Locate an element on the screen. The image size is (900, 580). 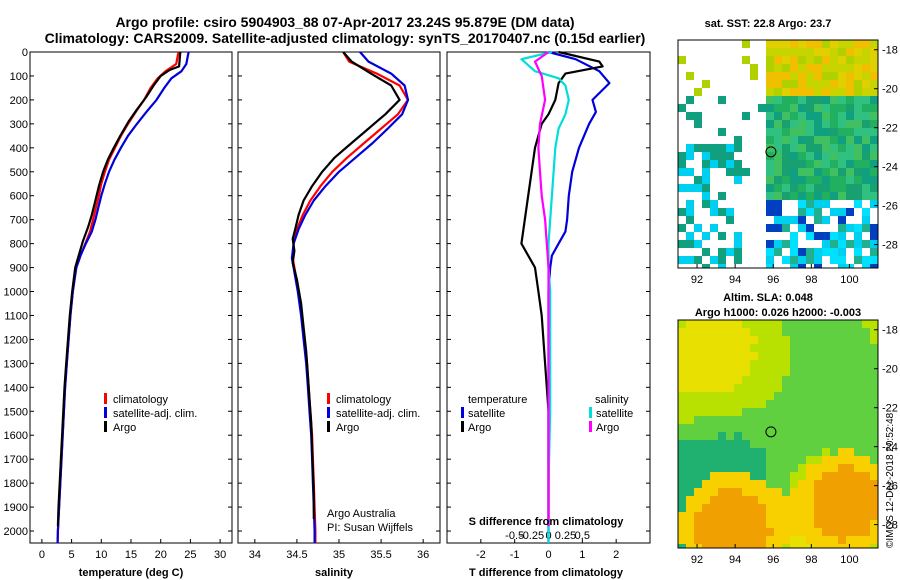
salinity-xlabel: salinity is located at coordinates (334, 573).